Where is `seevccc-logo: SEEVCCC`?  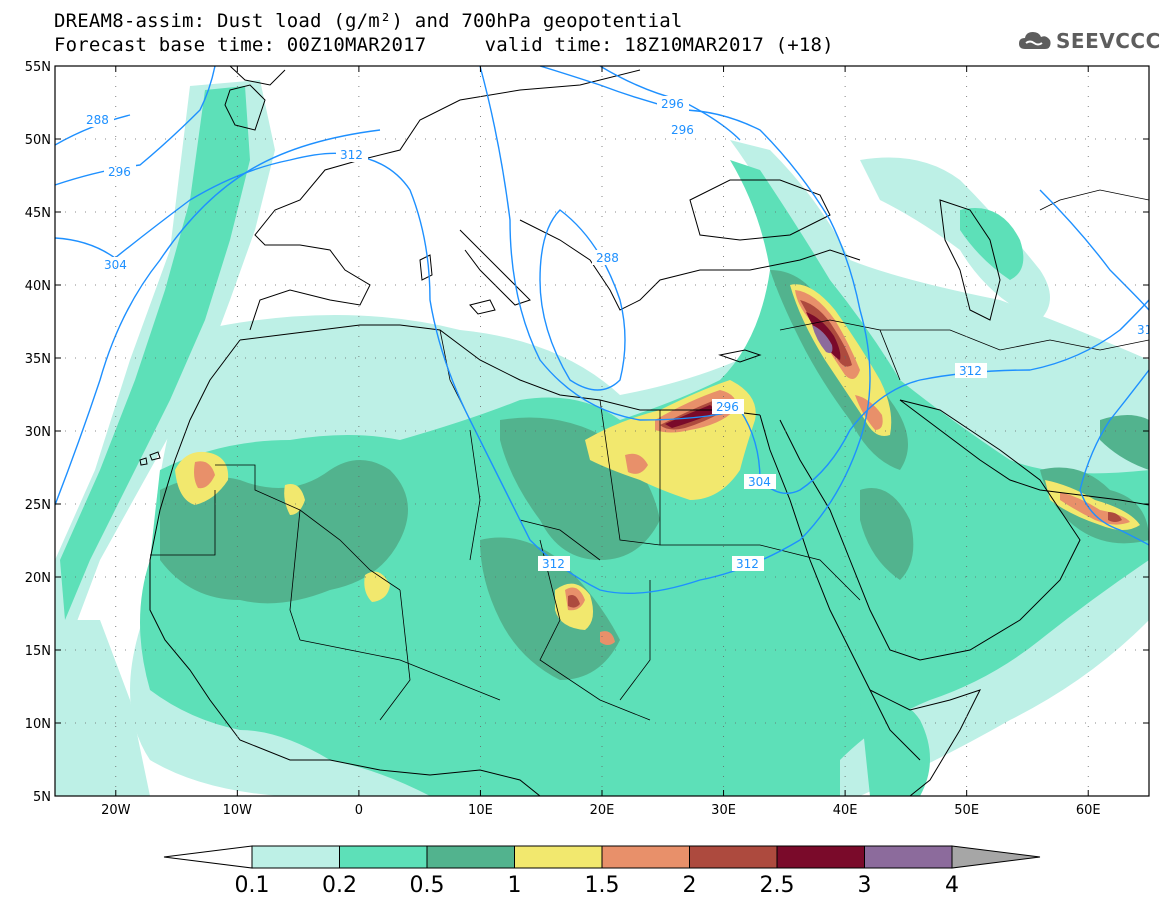 seevccc-logo: SEEVCCC is located at coordinates (1089, 41).